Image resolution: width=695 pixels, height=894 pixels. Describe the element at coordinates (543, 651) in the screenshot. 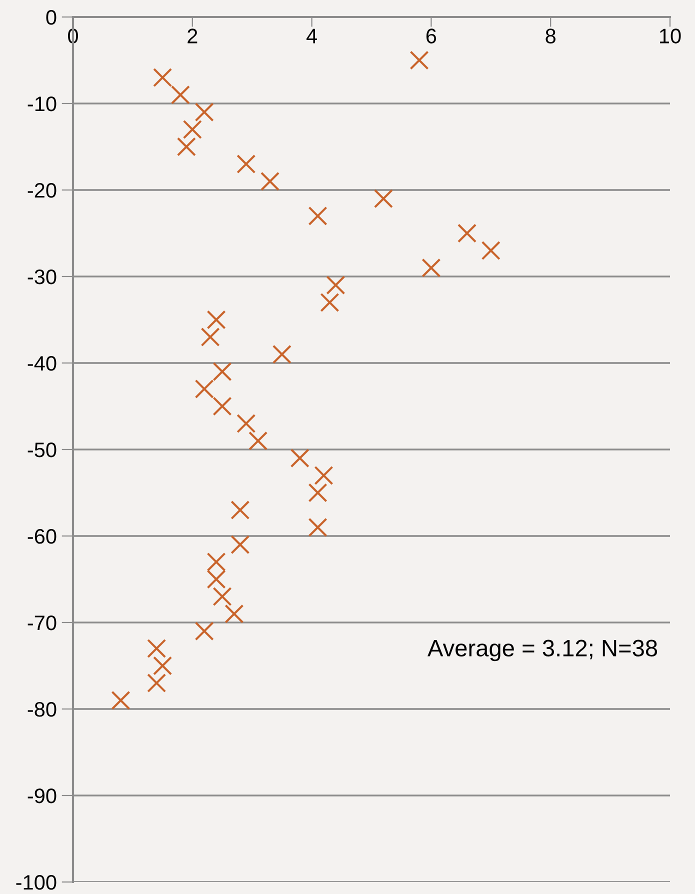

I see `annotation: Average = 3.12; N=38` at that location.